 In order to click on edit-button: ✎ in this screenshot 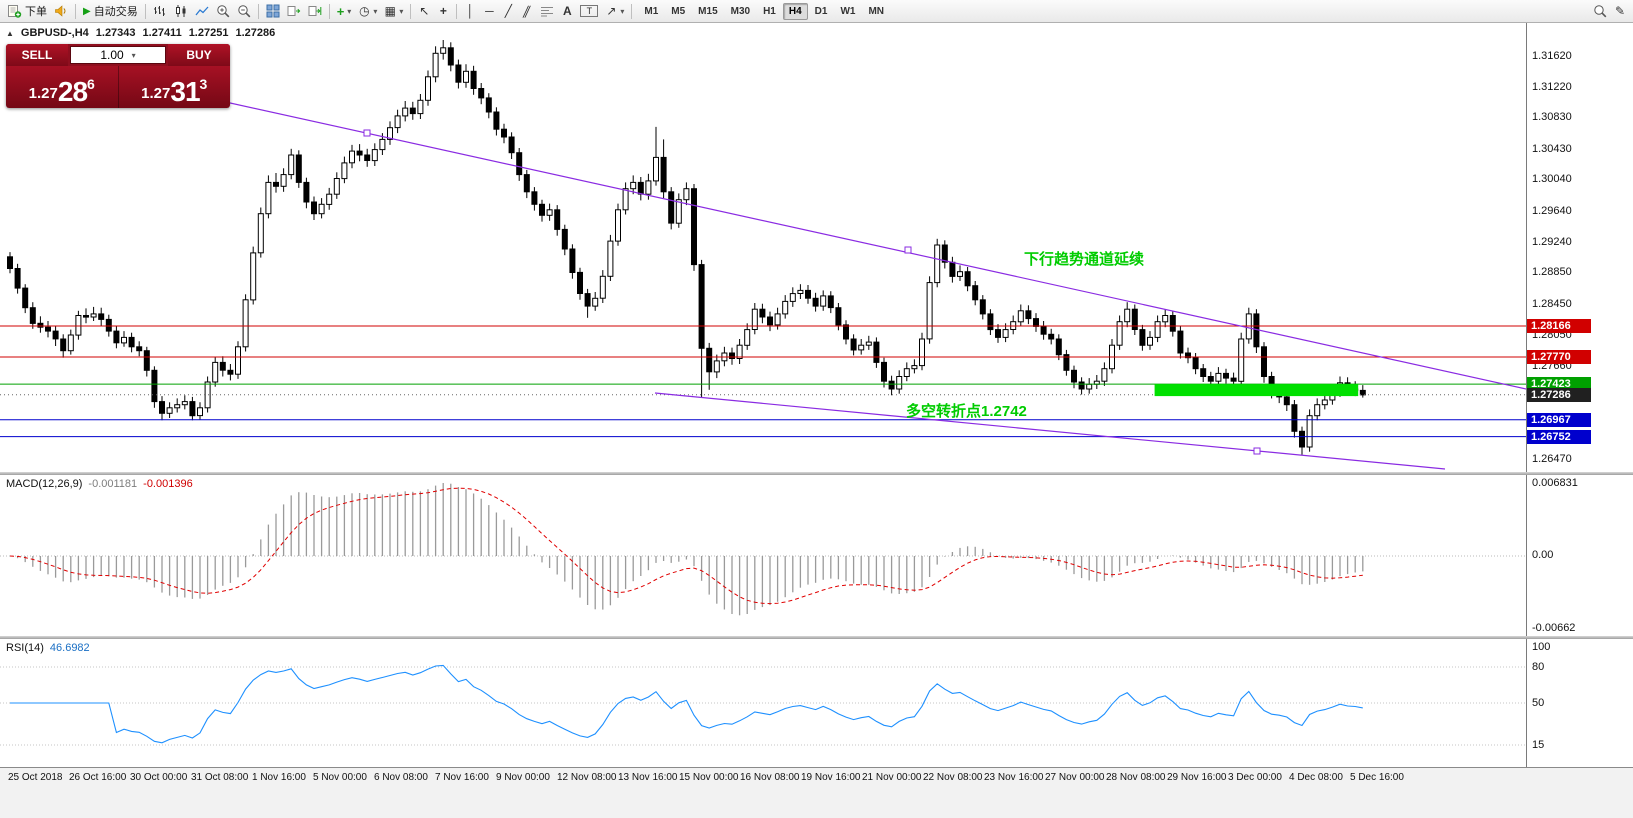, I will do `click(1620, 11)`.